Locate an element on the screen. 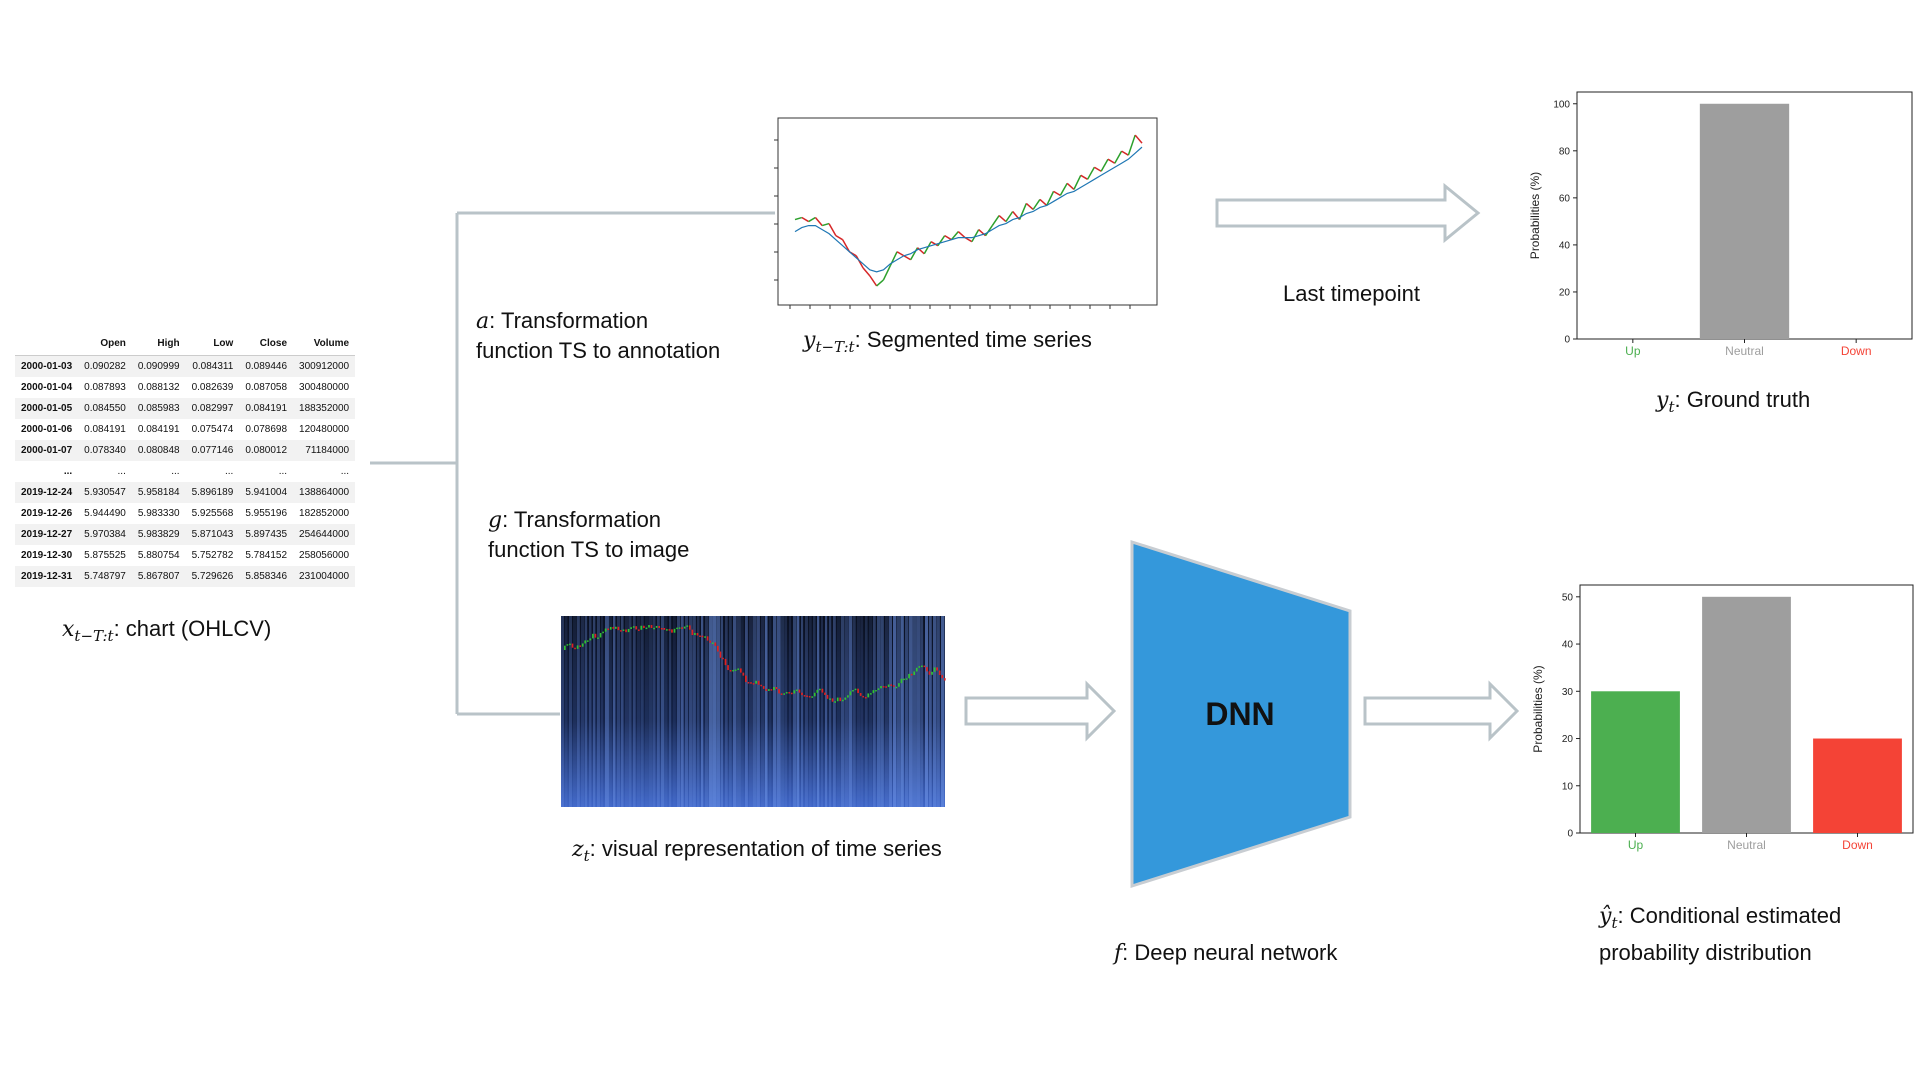 This screenshot has height=1080, width=1920. table-date-cell: 2019-12-27 is located at coordinates (47, 534).